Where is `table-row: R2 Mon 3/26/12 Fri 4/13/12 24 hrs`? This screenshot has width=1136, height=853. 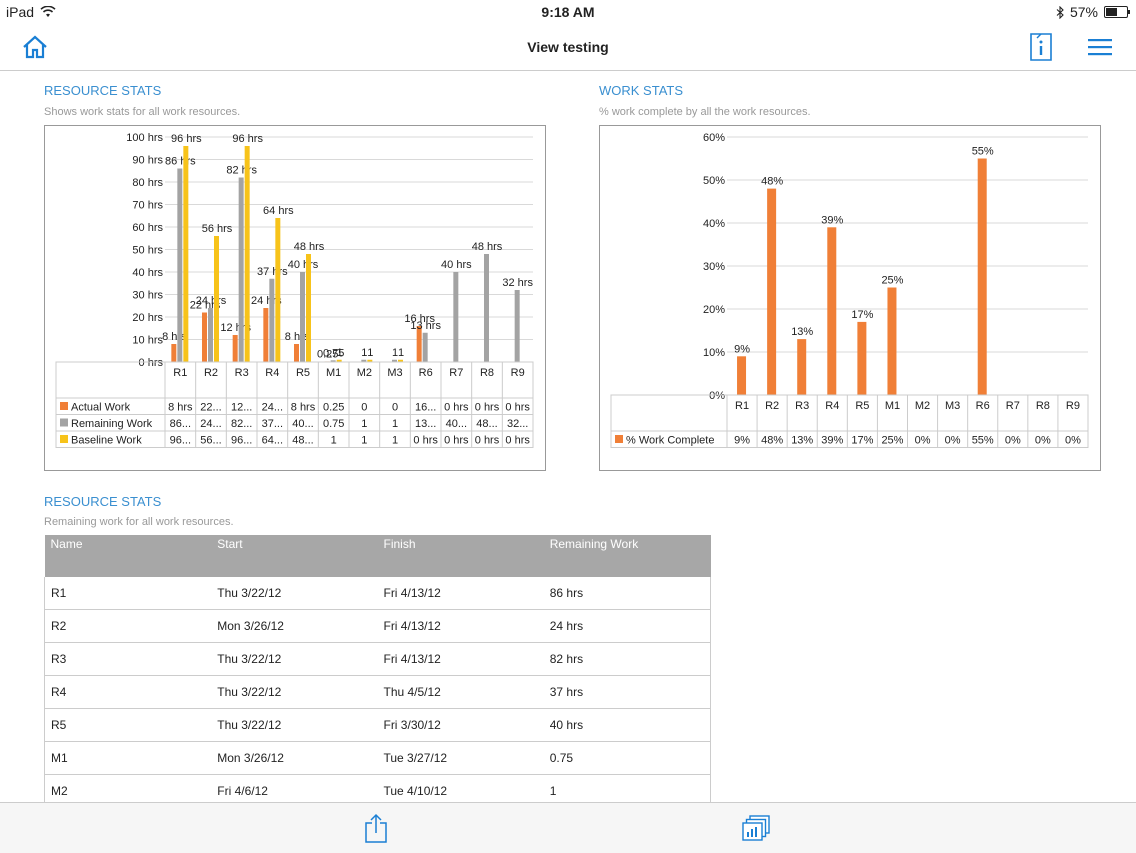
table-row: R2 Mon 3/26/12 Fri 4/13/12 24 hrs is located at coordinates (377, 626).